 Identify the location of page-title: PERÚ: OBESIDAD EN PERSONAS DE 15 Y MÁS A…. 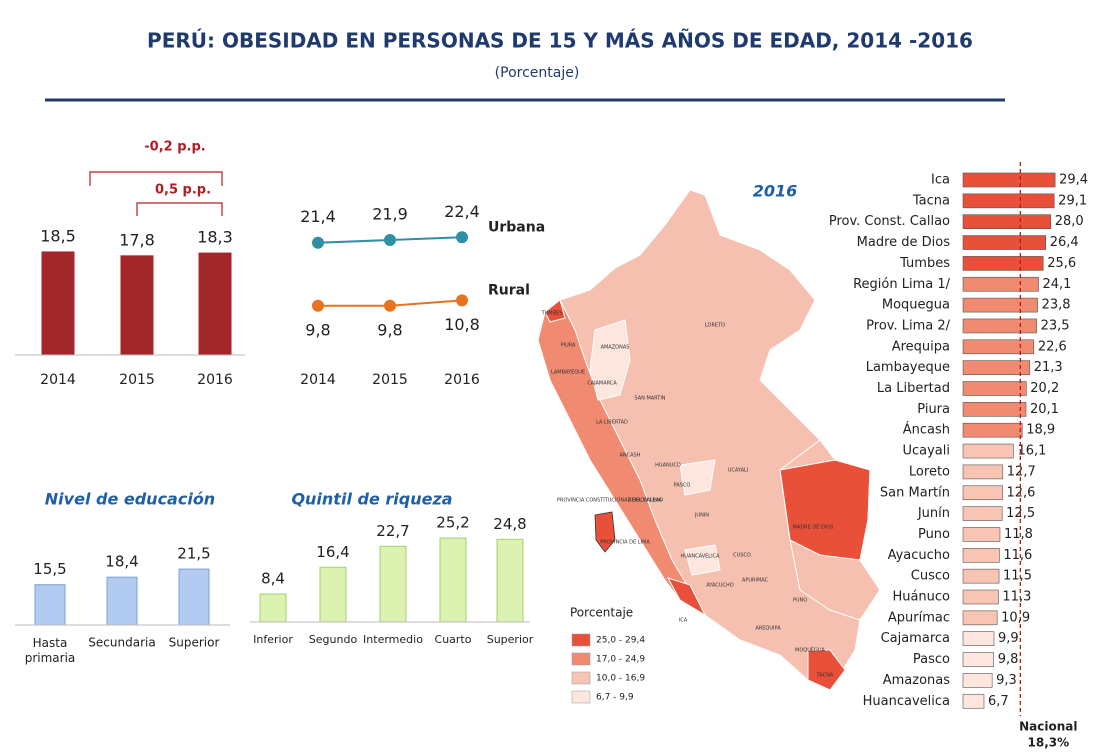
(560, 41).